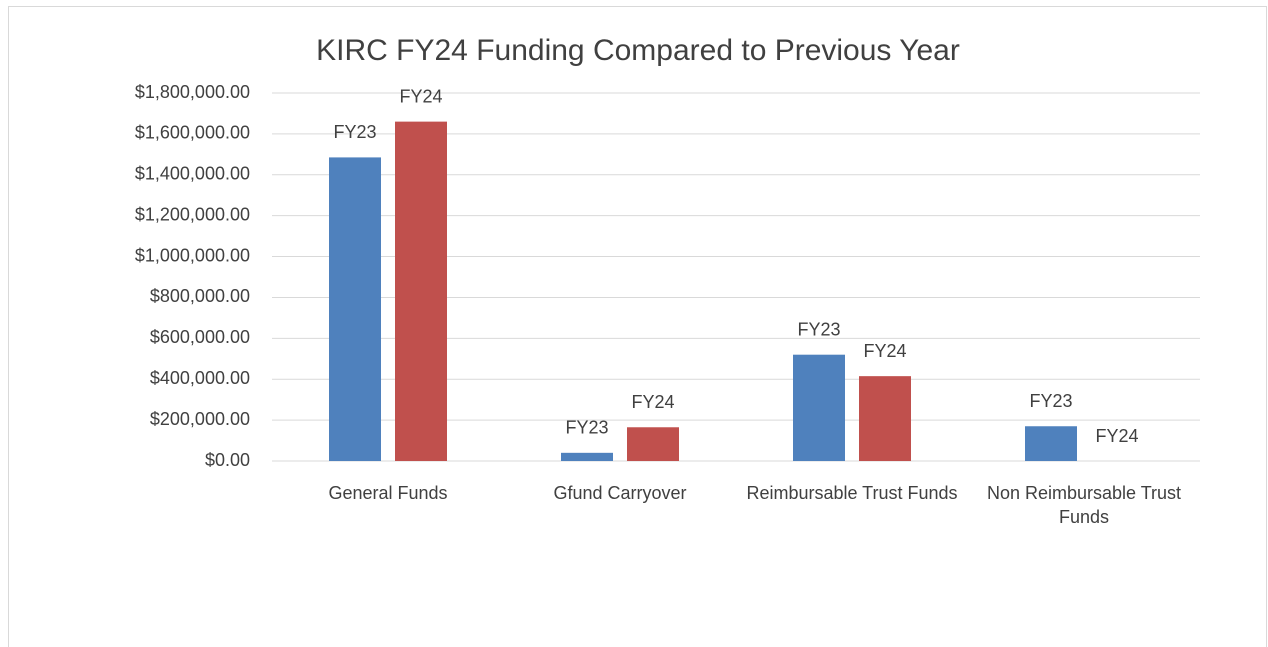 The height and width of the screenshot is (647, 1268). I want to click on y-tick-label: $1,800,000.00, so click(192, 92).